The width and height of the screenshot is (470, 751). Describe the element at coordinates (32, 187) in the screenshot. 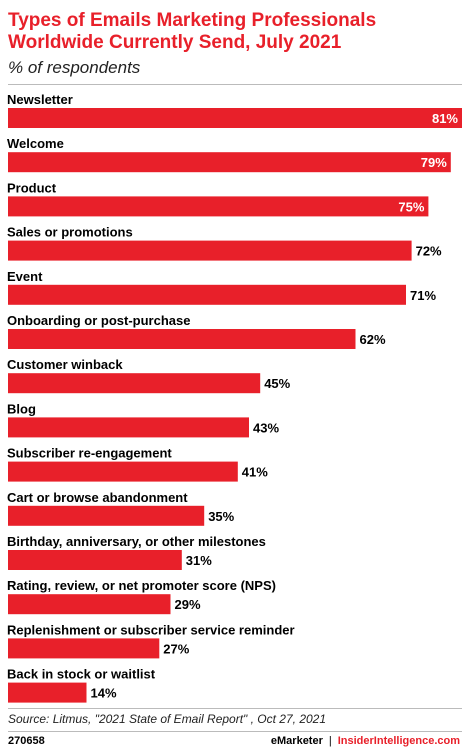

I see `category-label: Product` at that location.